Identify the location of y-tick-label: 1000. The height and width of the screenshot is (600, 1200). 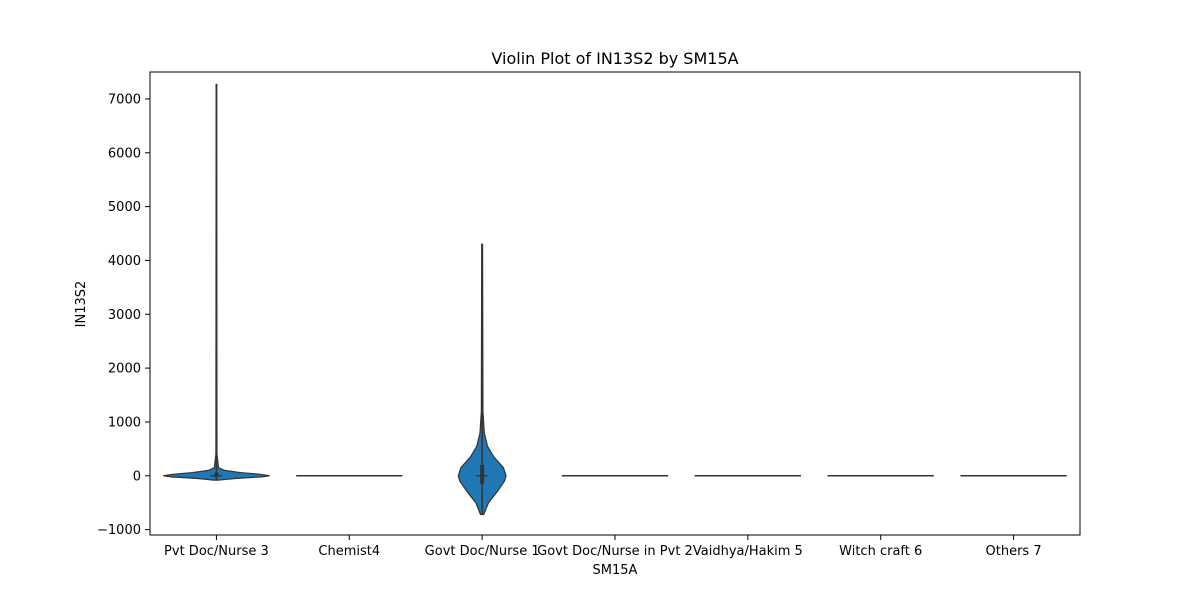
(124, 422).